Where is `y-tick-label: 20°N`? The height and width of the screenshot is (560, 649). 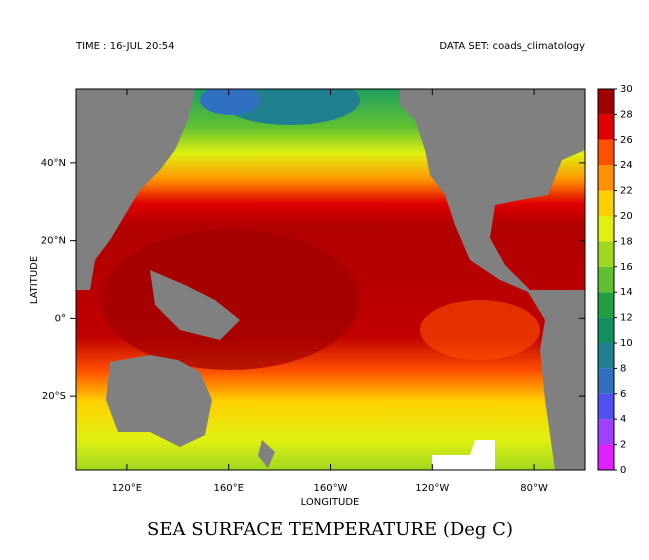 y-tick-label: 20°N is located at coordinates (53, 241).